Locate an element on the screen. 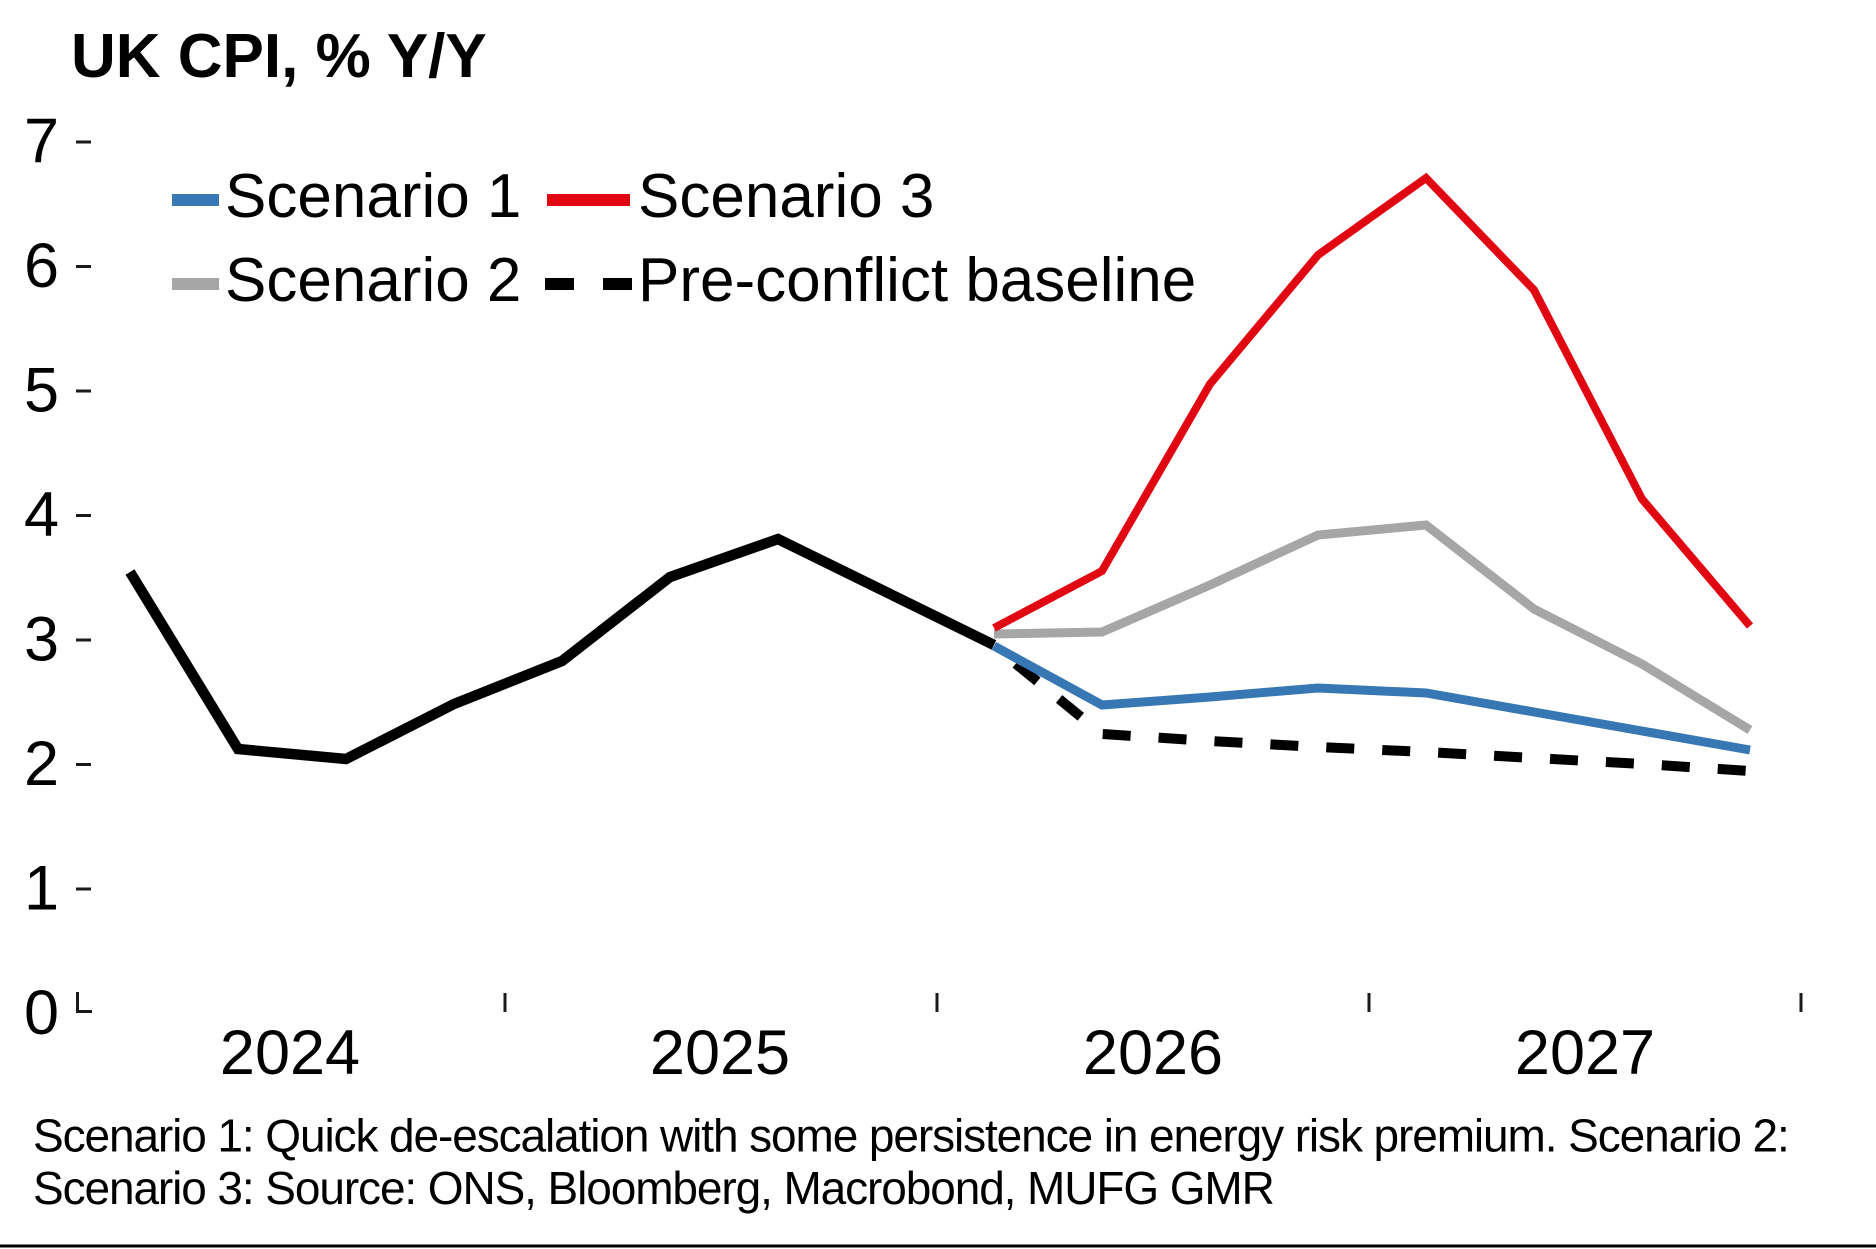  svg-text: 2 is located at coordinates (41, 764).